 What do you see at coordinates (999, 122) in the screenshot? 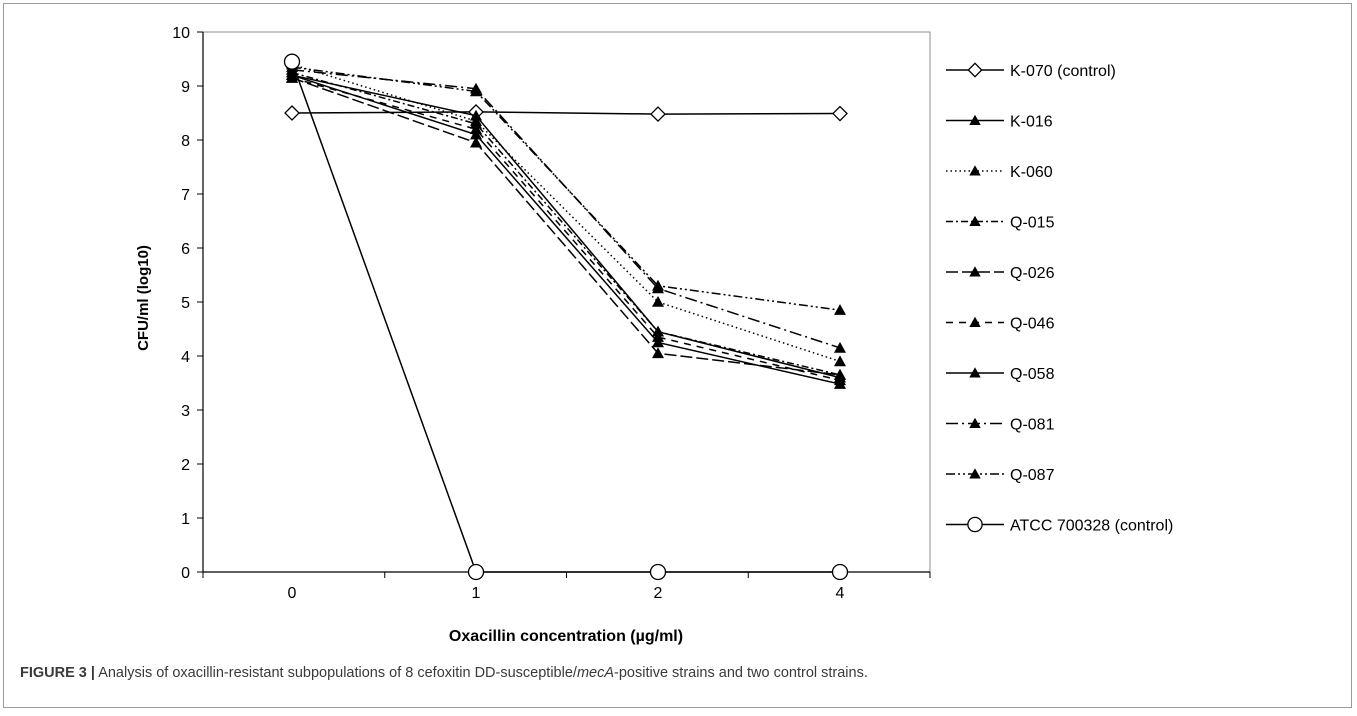
I see `legend-entry: K-016` at bounding box center [999, 122].